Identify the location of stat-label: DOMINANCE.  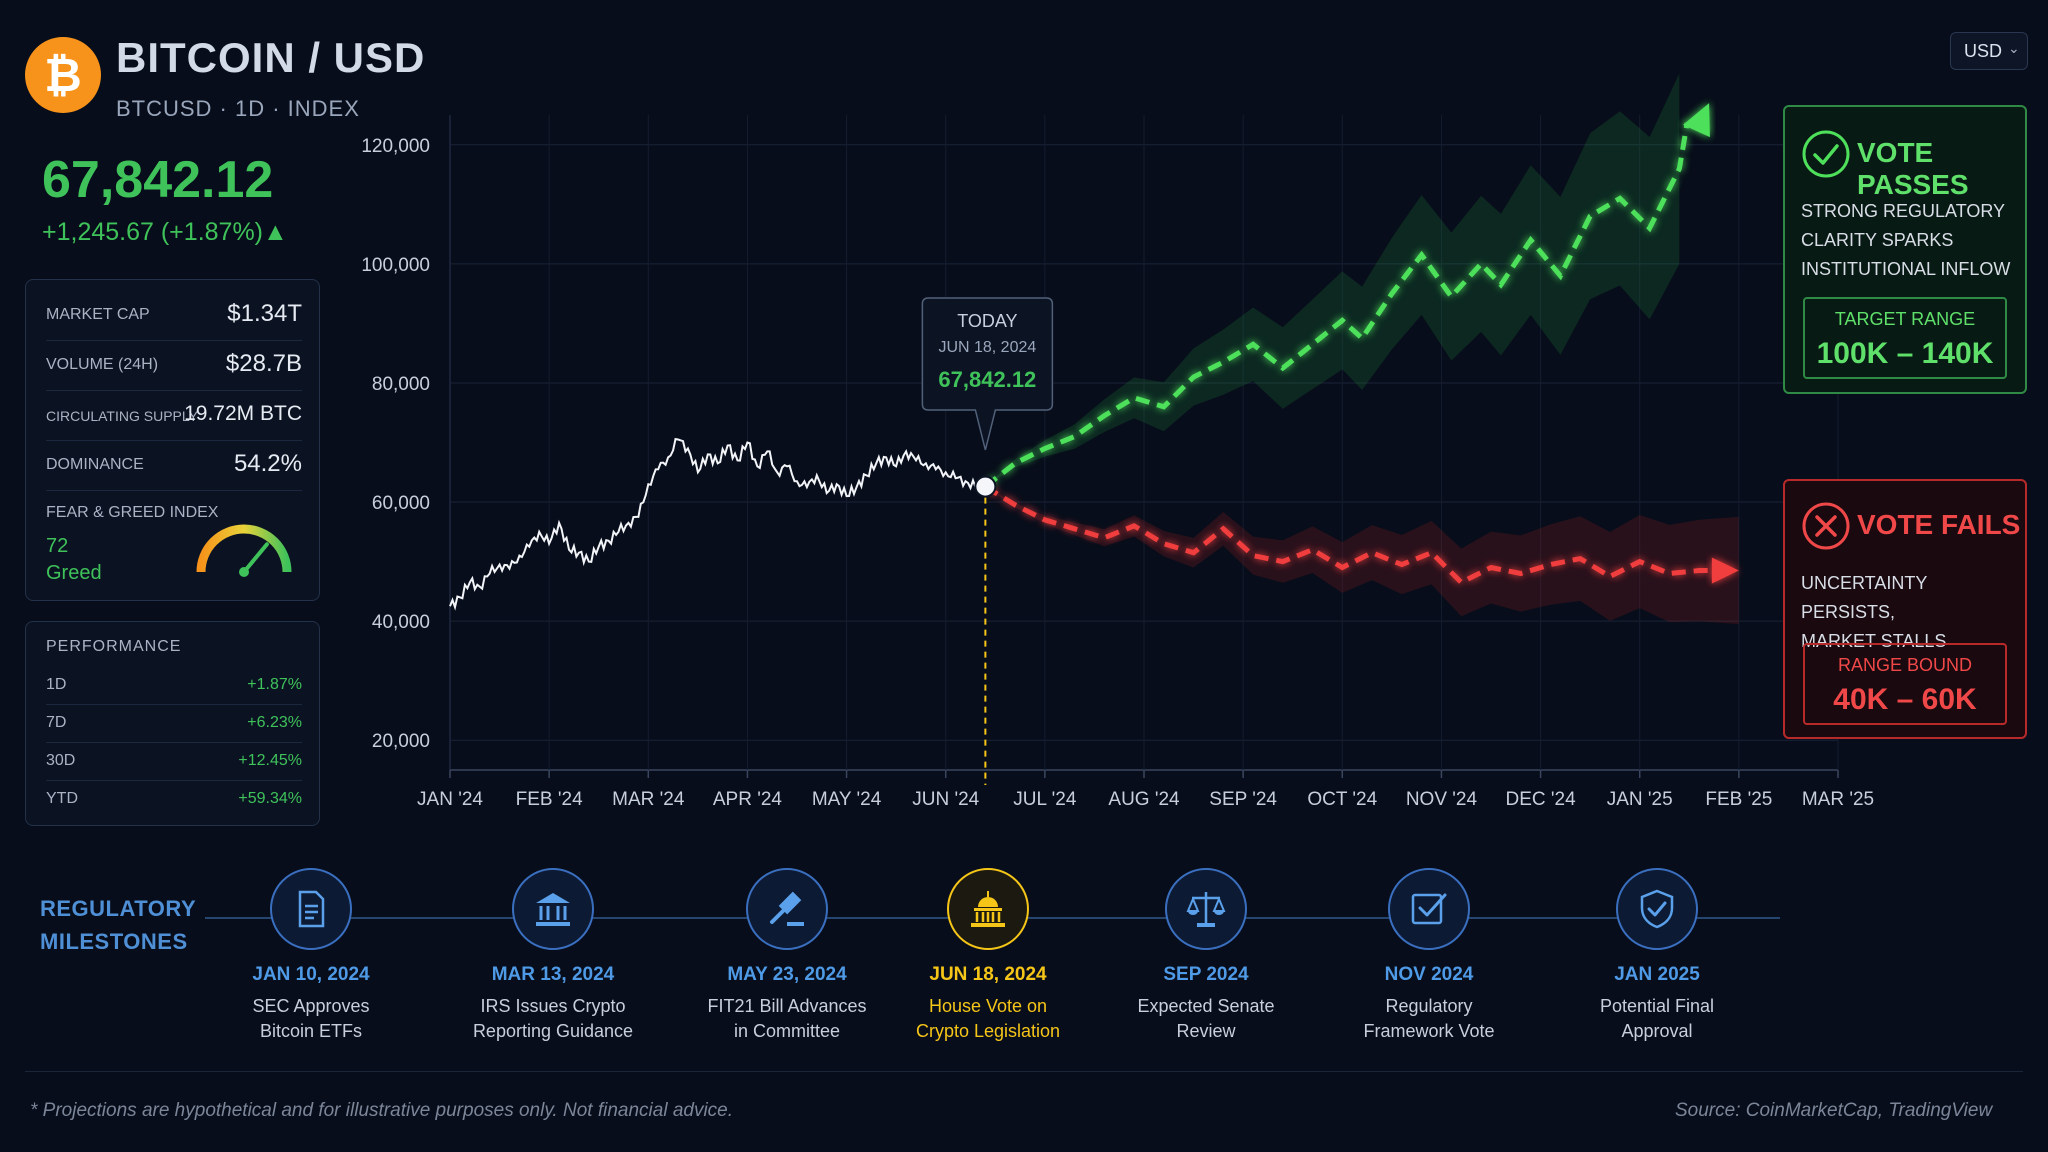
(95, 464).